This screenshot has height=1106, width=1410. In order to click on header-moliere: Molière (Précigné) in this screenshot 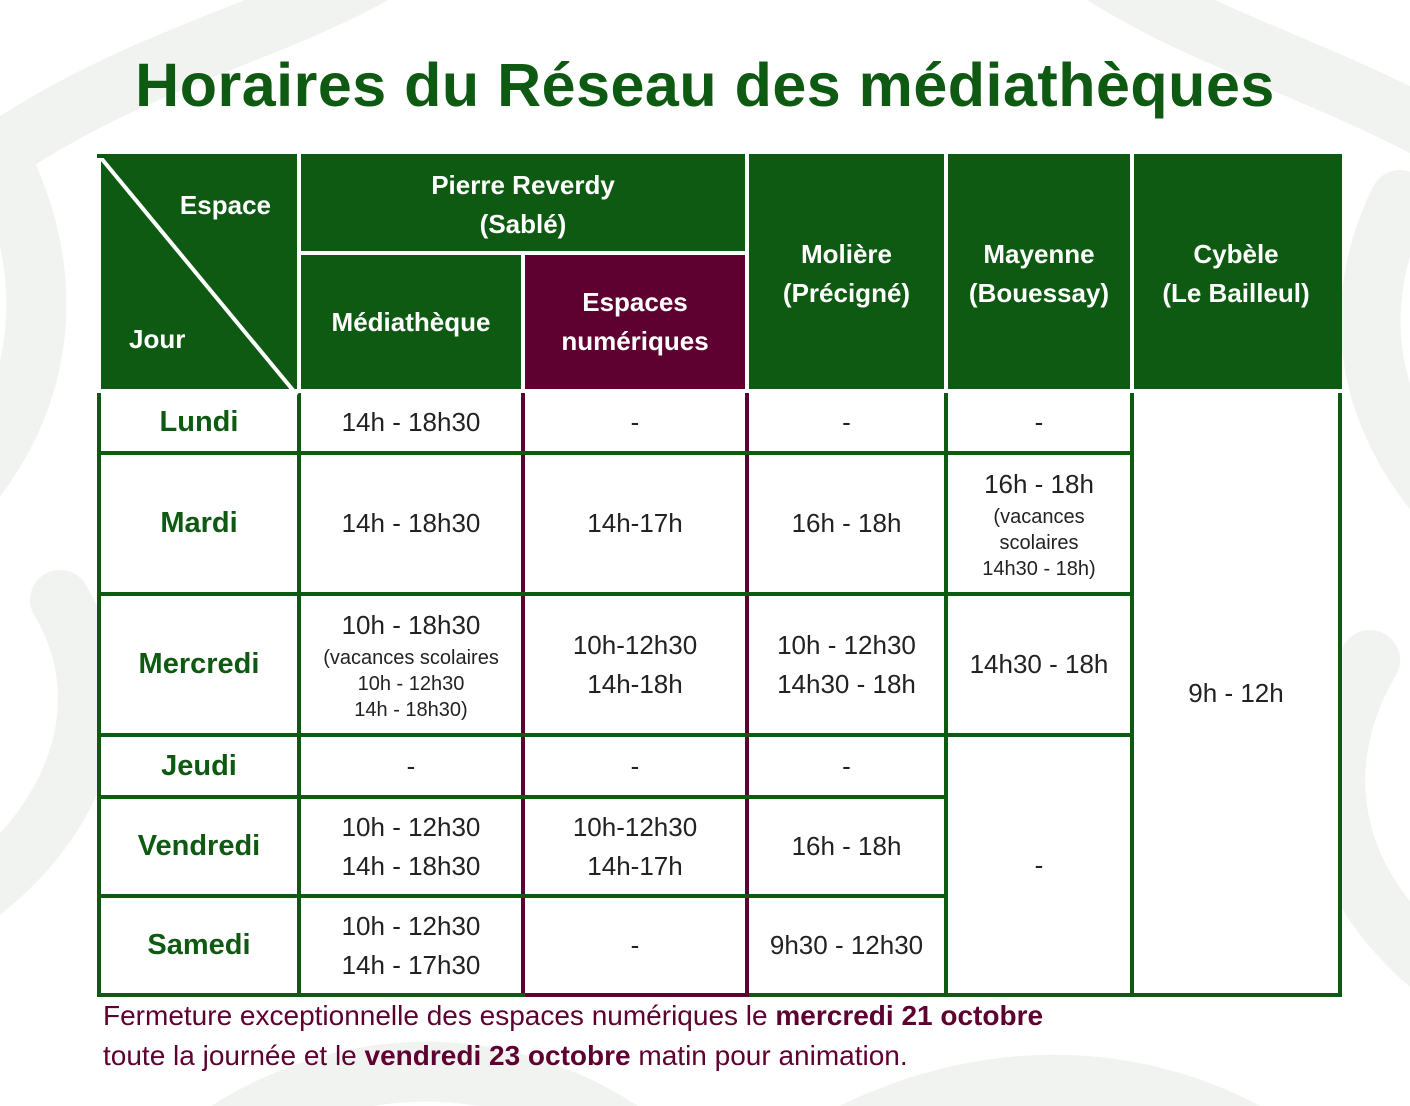, I will do `click(846, 273)`.